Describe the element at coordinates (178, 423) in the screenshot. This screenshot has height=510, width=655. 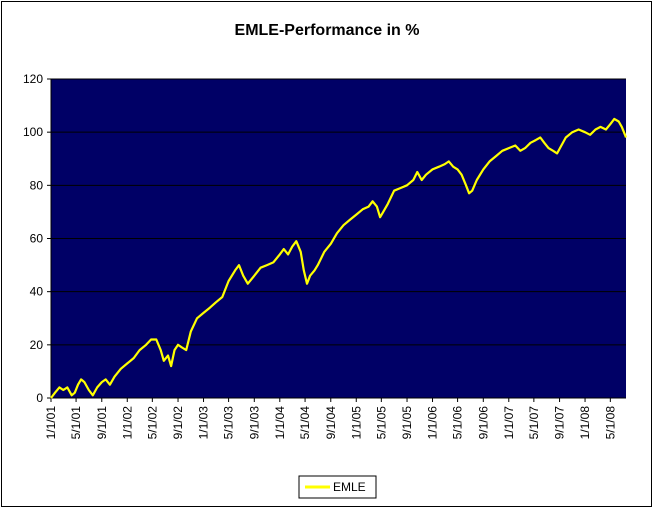
I see `x-tick-label: 9/1/02` at that location.